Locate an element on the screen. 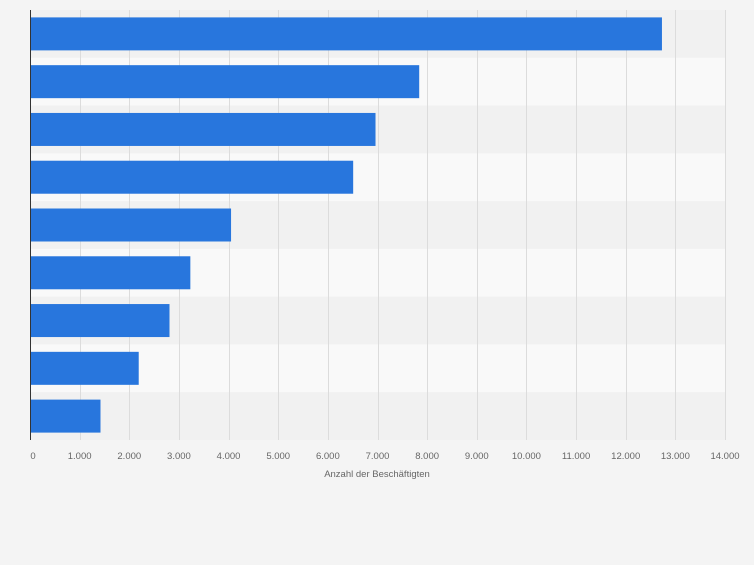  x-tick-label: 1.000 is located at coordinates (80, 456).